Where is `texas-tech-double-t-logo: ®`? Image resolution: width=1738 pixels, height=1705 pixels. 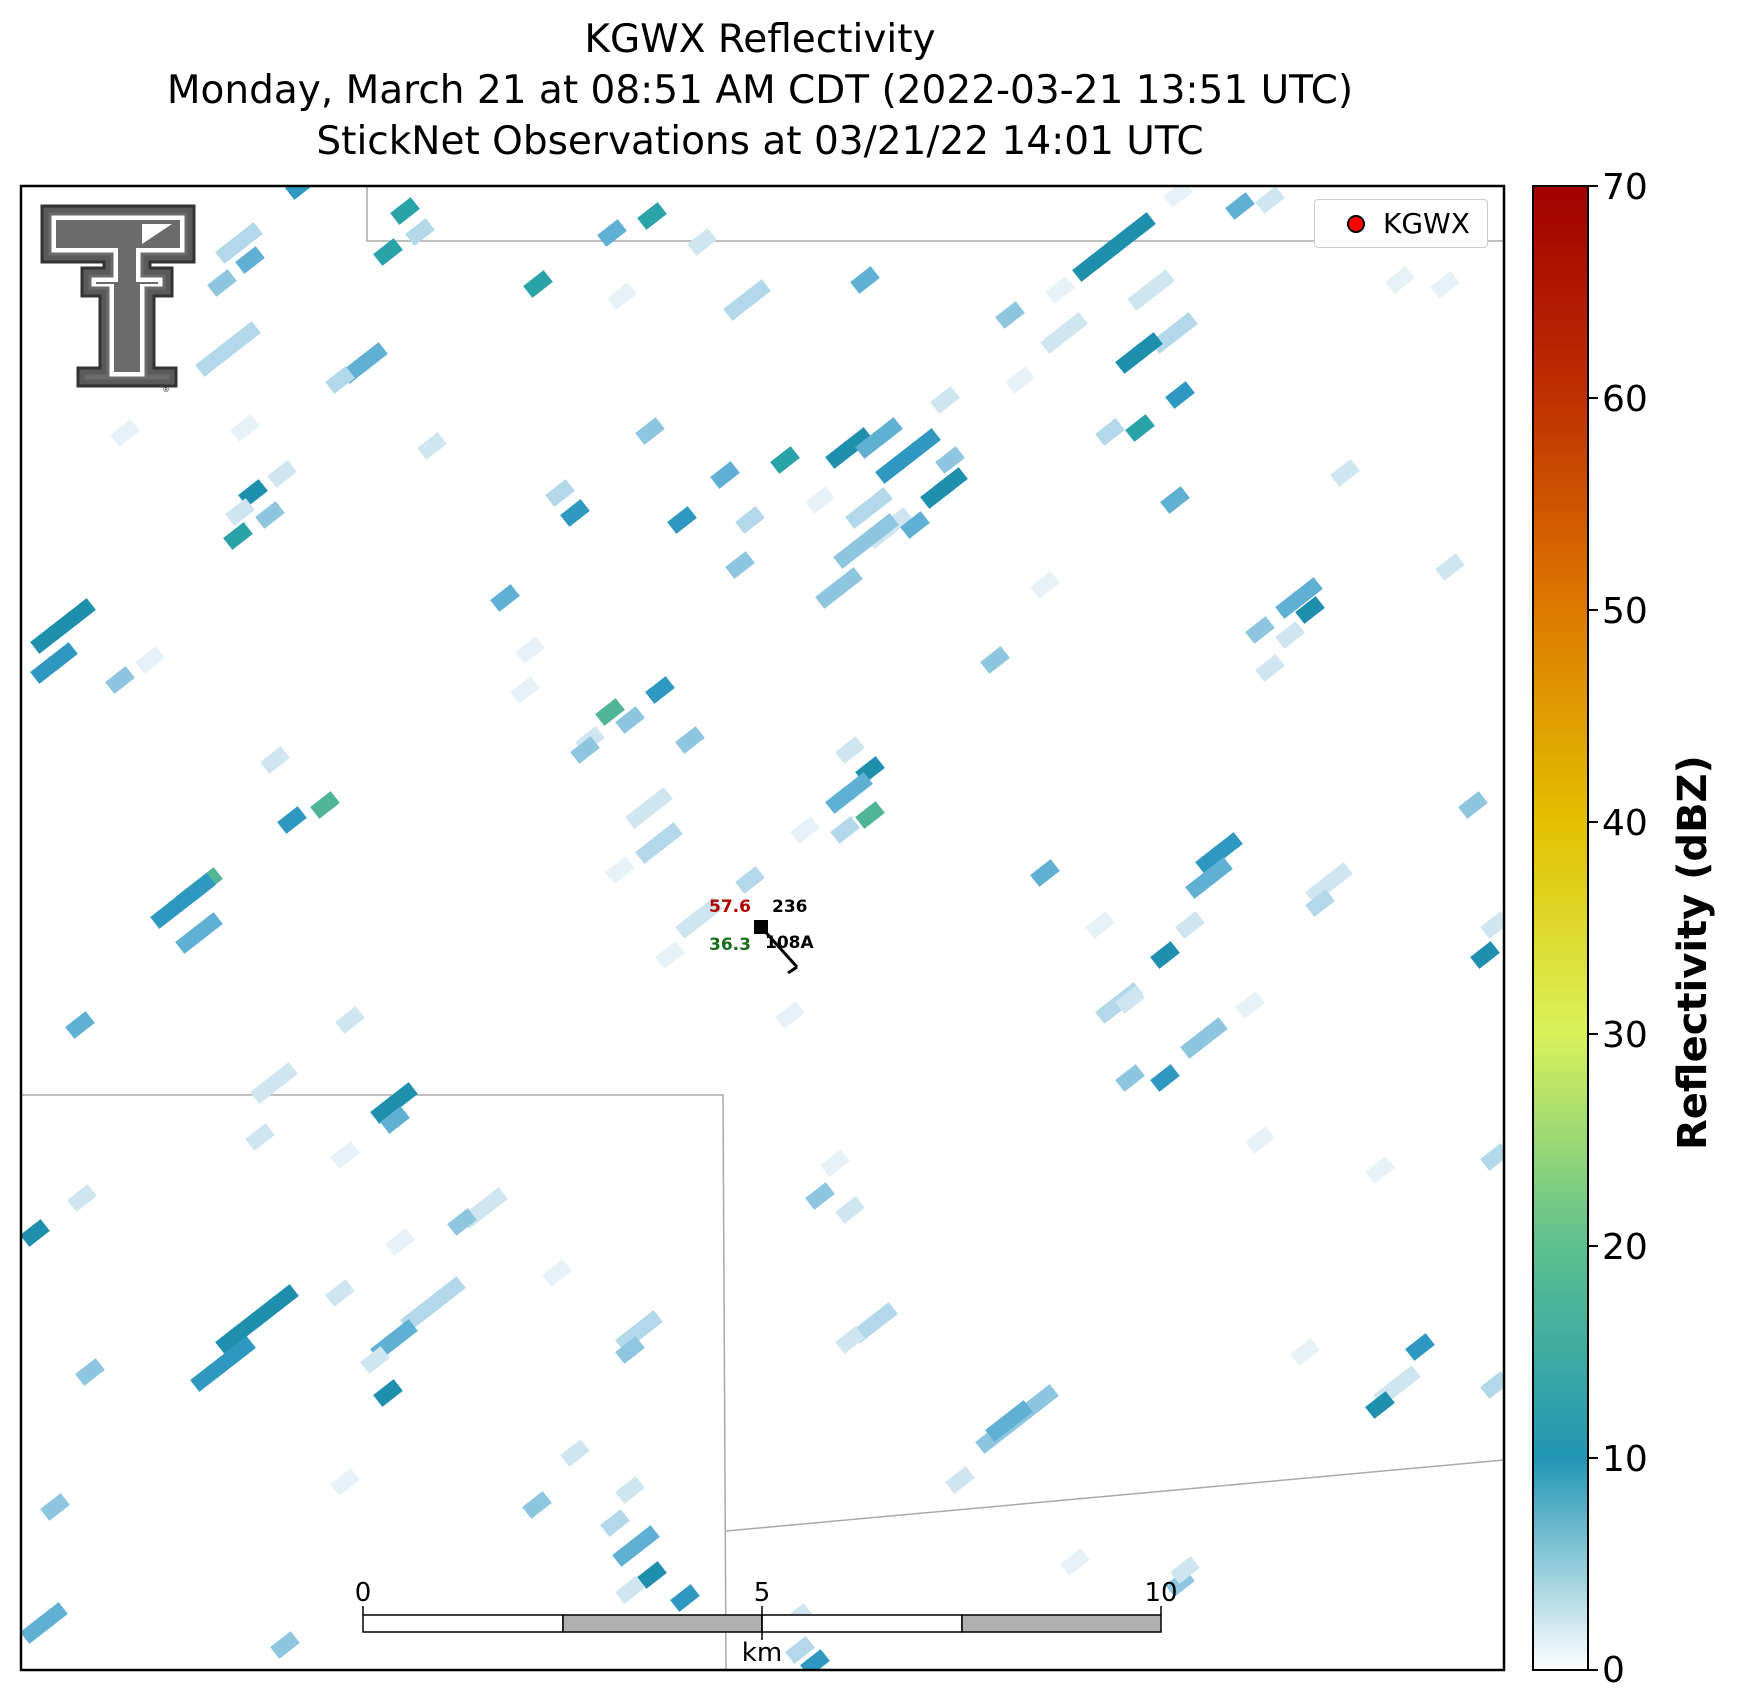 texas-tech-double-t-logo: ® is located at coordinates (118, 299).